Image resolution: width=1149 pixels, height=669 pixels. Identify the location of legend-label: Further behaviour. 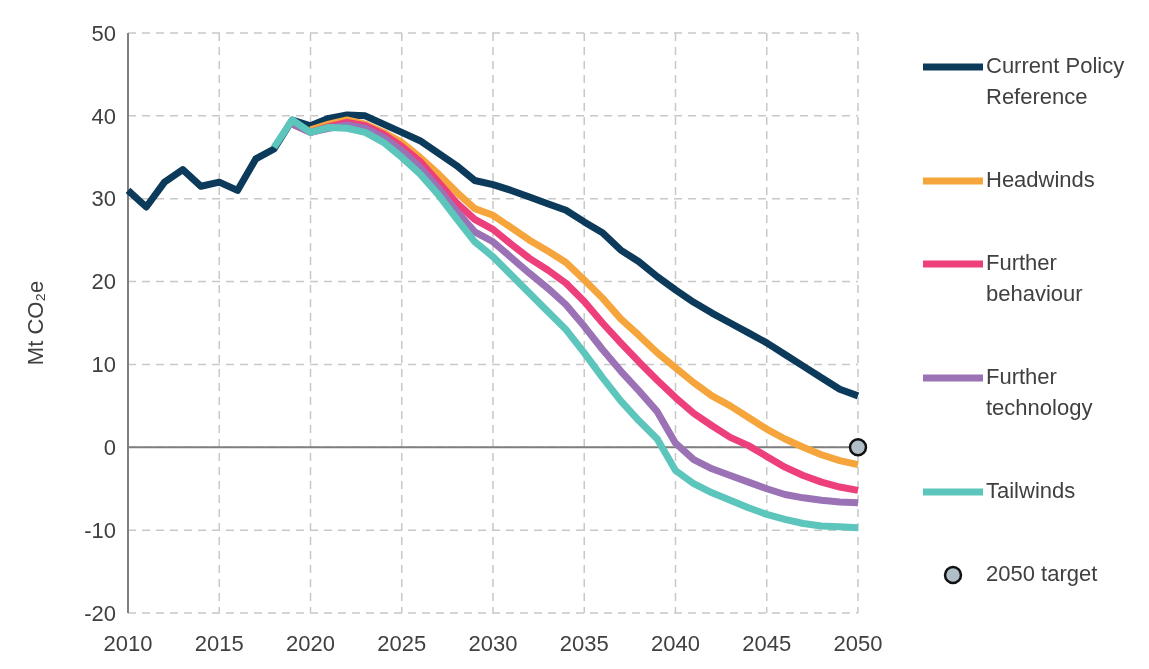
(1034, 278).